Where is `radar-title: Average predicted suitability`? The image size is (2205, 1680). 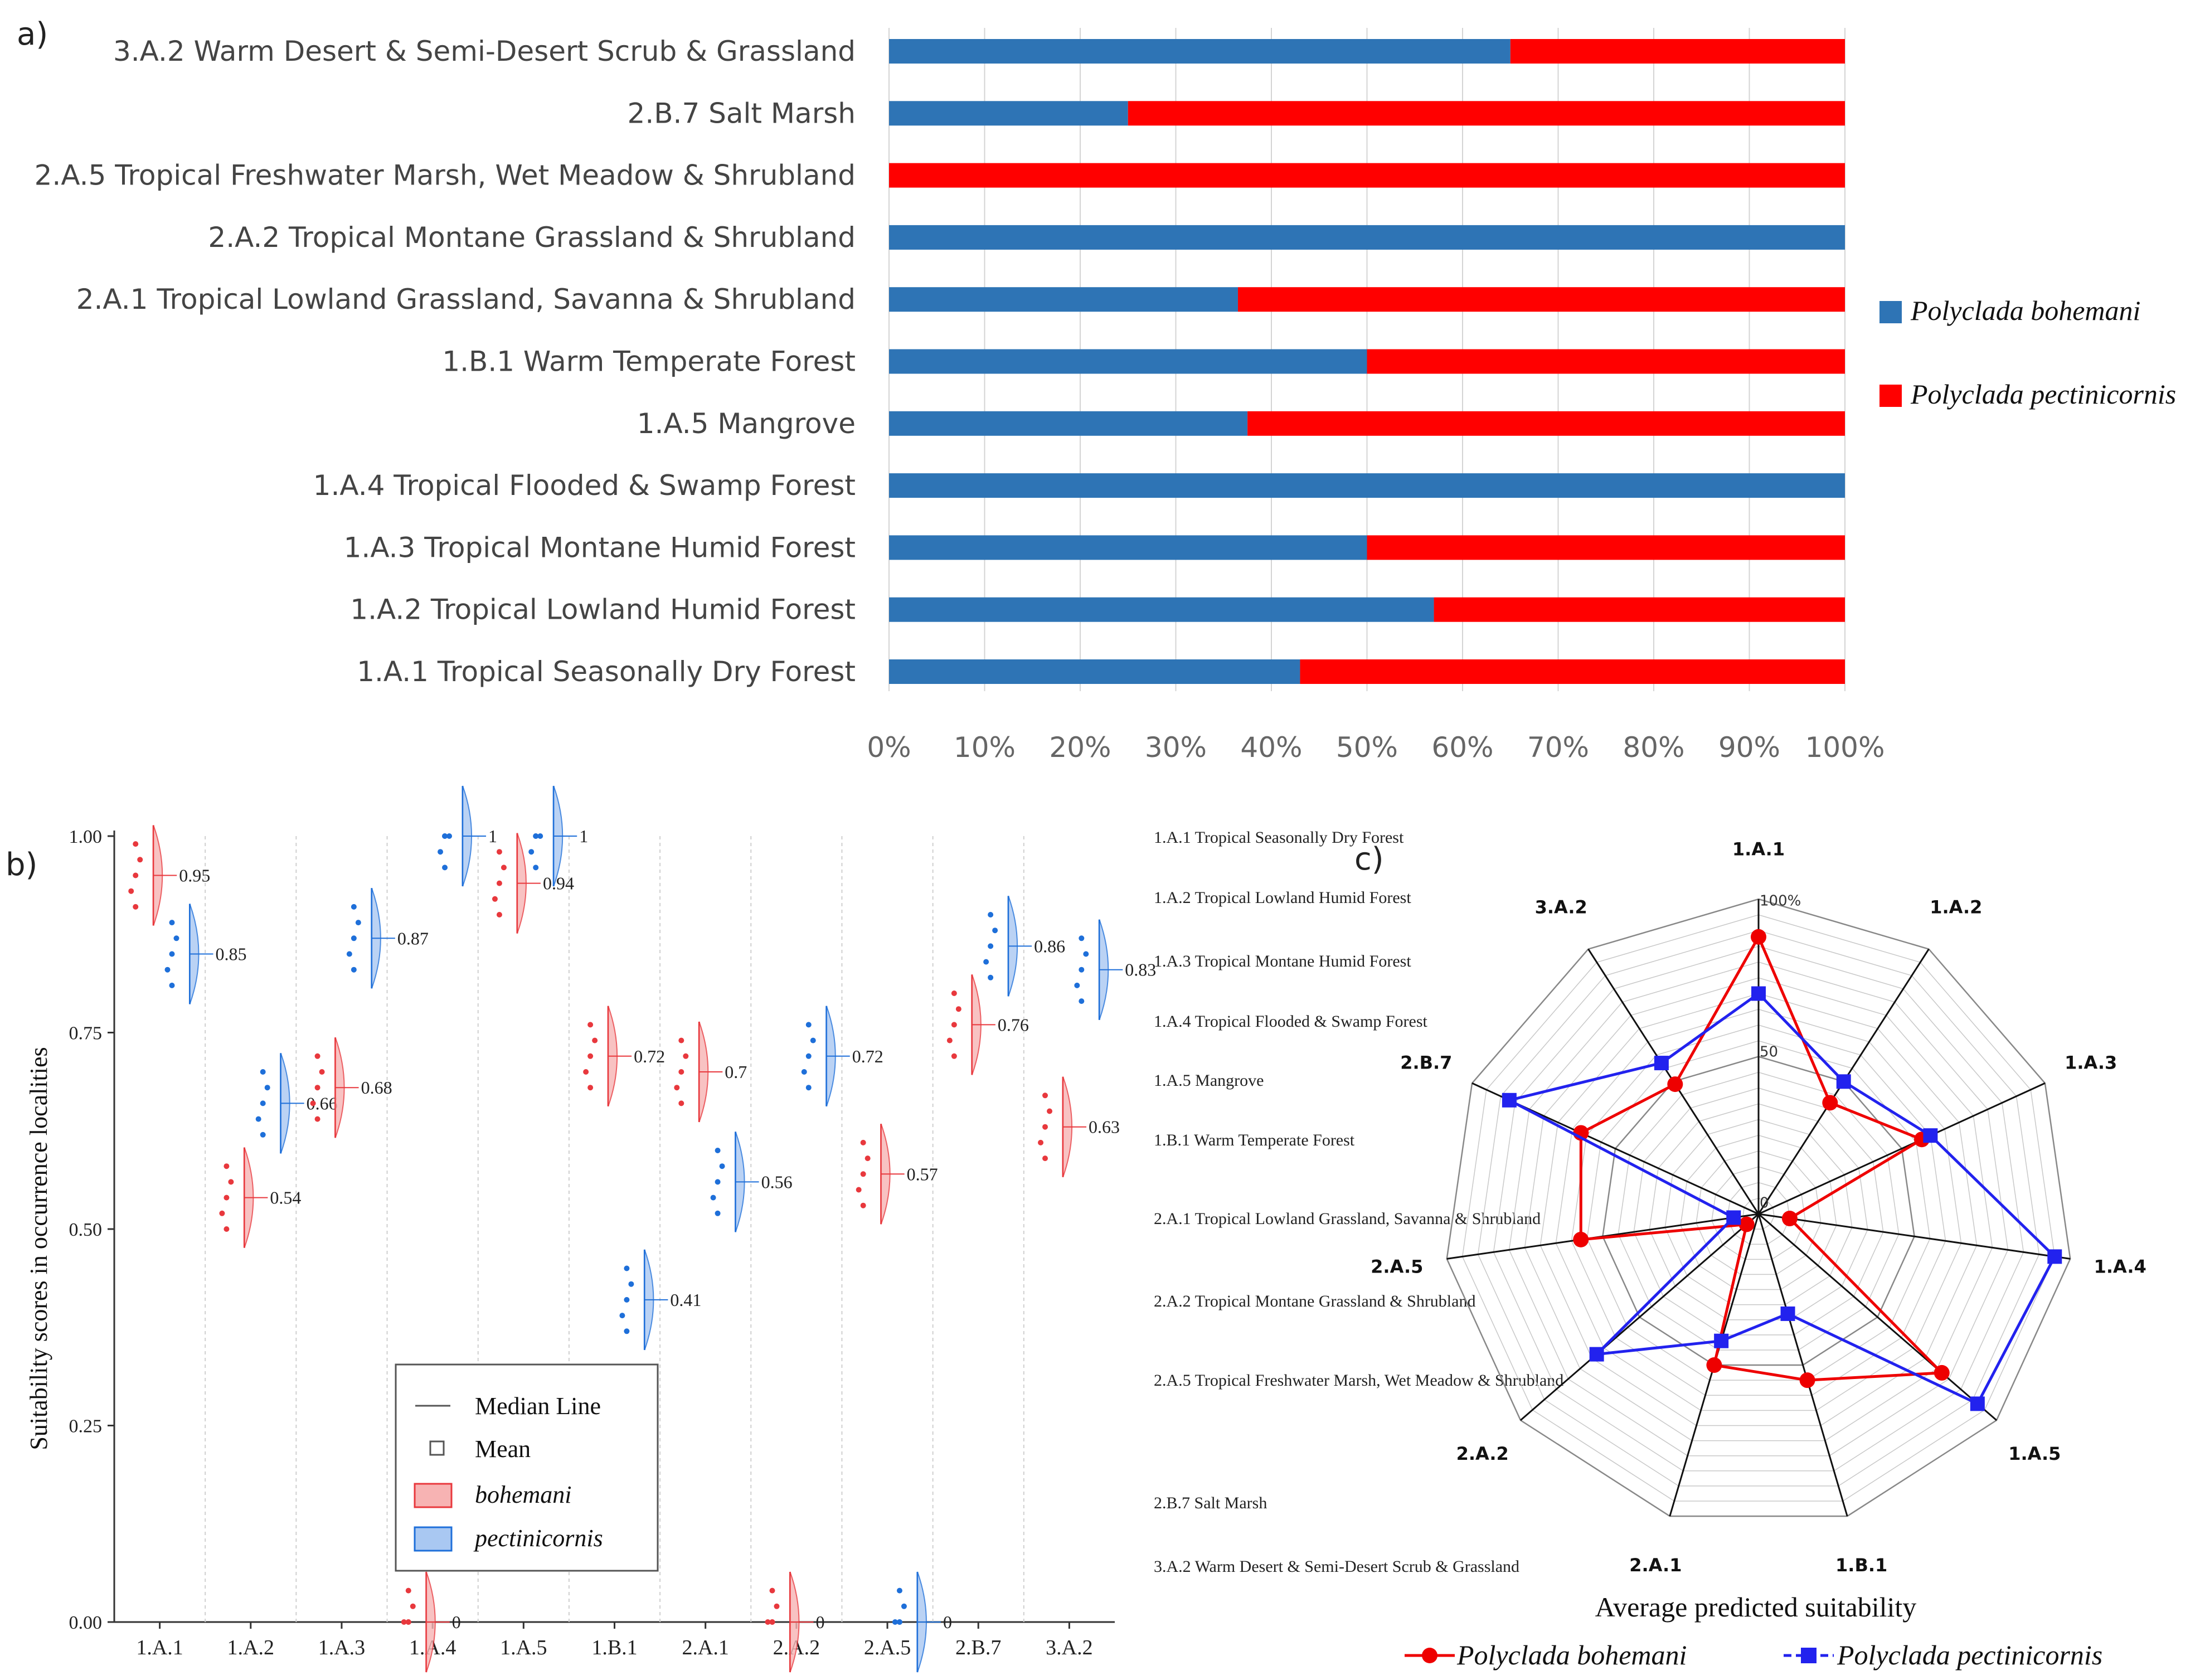 radar-title: Average predicted suitability is located at coordinates (1756, 1607).